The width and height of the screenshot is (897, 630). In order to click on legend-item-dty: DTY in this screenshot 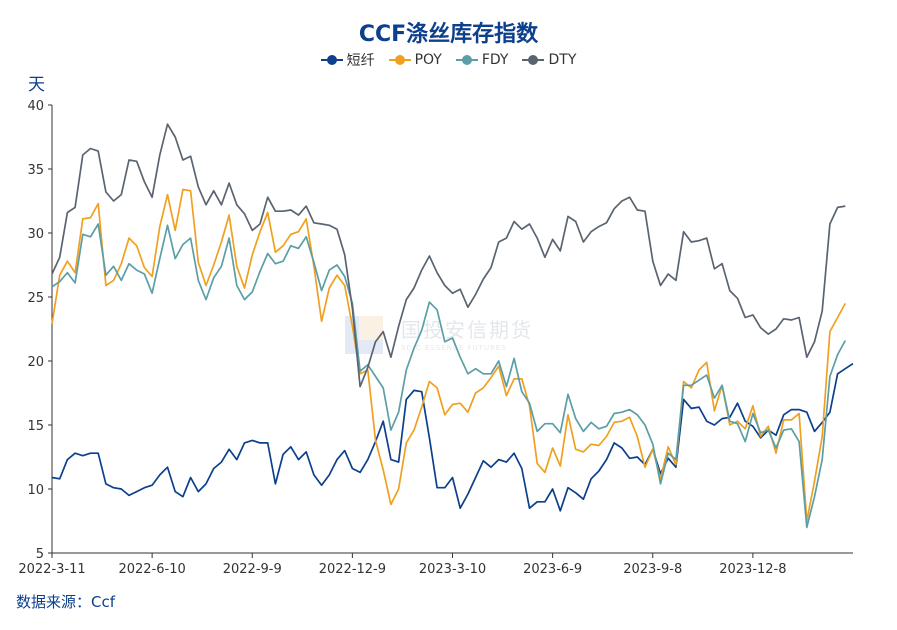, I will do `click(549, 60)`.